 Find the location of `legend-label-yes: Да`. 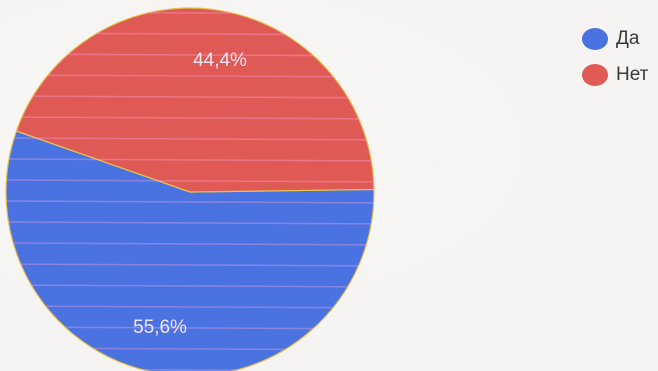

legend-label-yes: Да is located at coordinates (628, 38).